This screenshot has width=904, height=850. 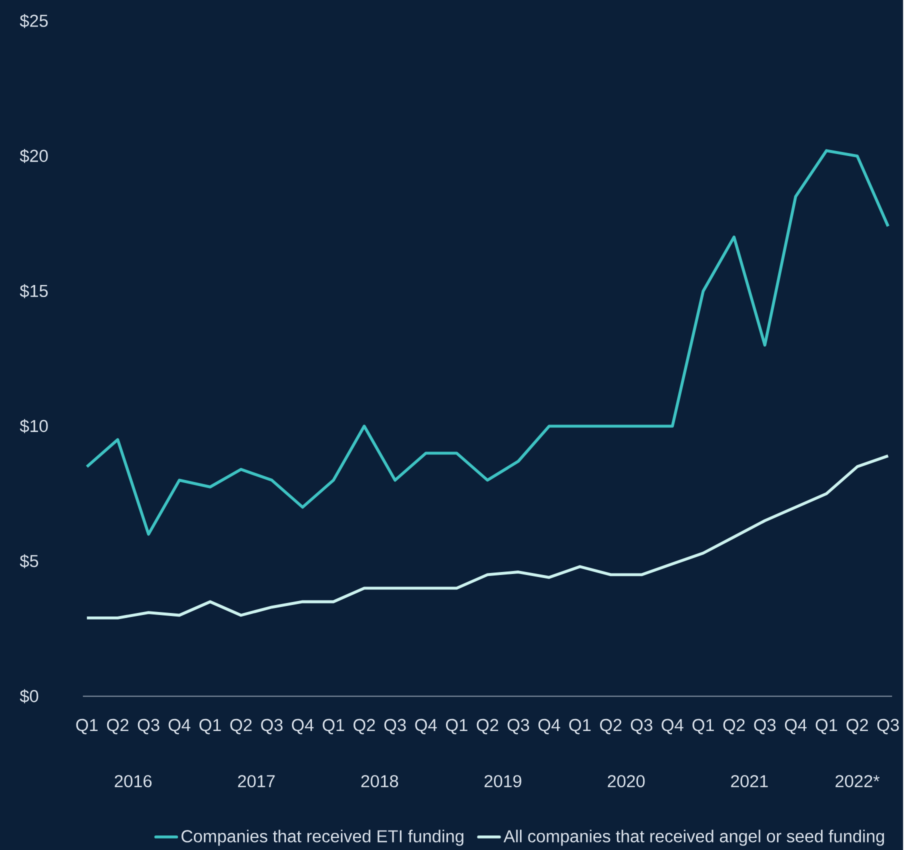 What do you see at coordinates (34, 155) in the screenshot?
I see `y-tick-label: $20` at bounding box center [34, 155].